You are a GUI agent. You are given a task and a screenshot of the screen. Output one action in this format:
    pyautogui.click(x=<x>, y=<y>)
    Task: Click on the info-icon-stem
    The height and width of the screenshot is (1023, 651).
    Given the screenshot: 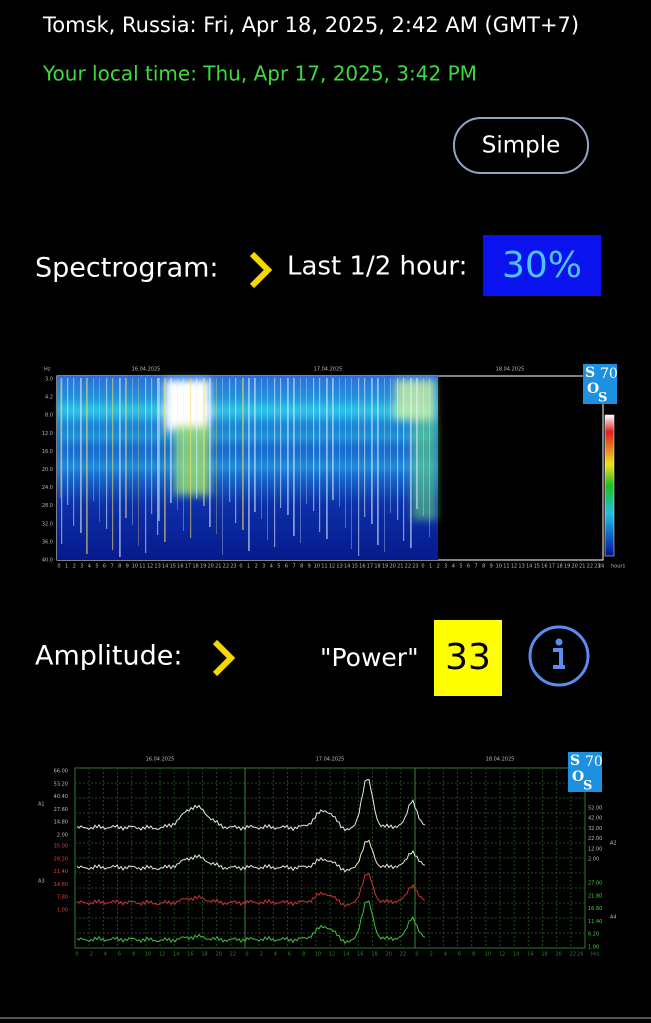 What is the action you would take?
    pyautogui.click(x=559, y=658)
    